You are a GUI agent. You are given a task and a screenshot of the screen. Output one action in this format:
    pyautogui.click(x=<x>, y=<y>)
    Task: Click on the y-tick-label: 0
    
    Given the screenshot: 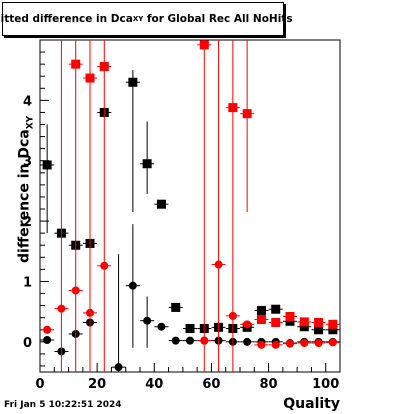 What is the action you would take?
    pyautogui.click(x=27, y=343)
    